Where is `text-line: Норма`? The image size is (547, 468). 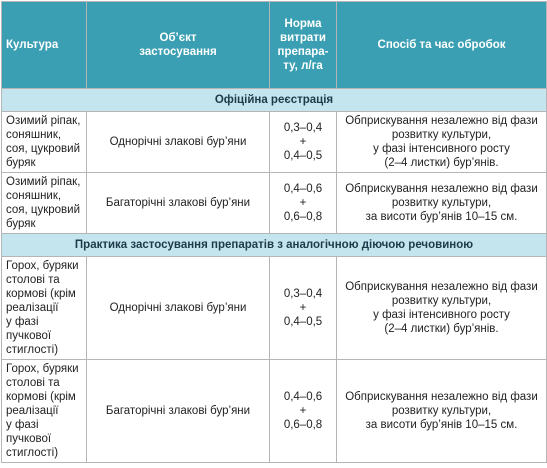
text-line: Норма is located at coordinates (303, 24).